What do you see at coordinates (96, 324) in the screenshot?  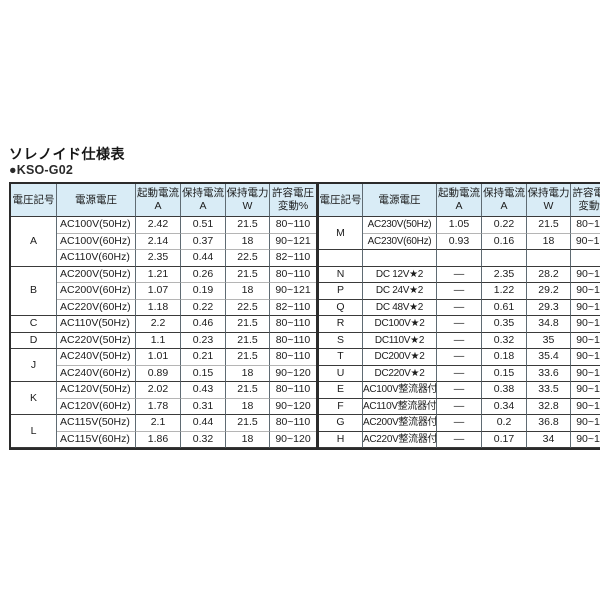 I see `voltage-cell: AC110V(50Hz)` at bounding box center [96, 324].